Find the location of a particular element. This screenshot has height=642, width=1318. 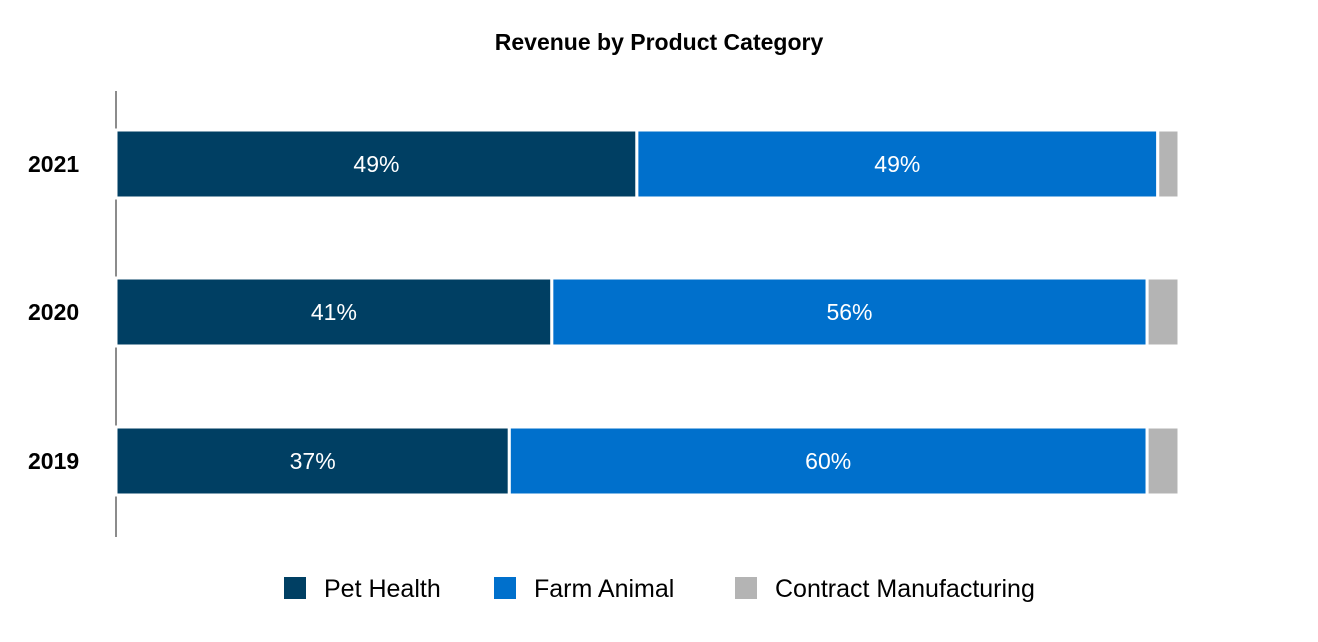

legend-swatch-contract-manufacturing is located at coordinates (746, 588).